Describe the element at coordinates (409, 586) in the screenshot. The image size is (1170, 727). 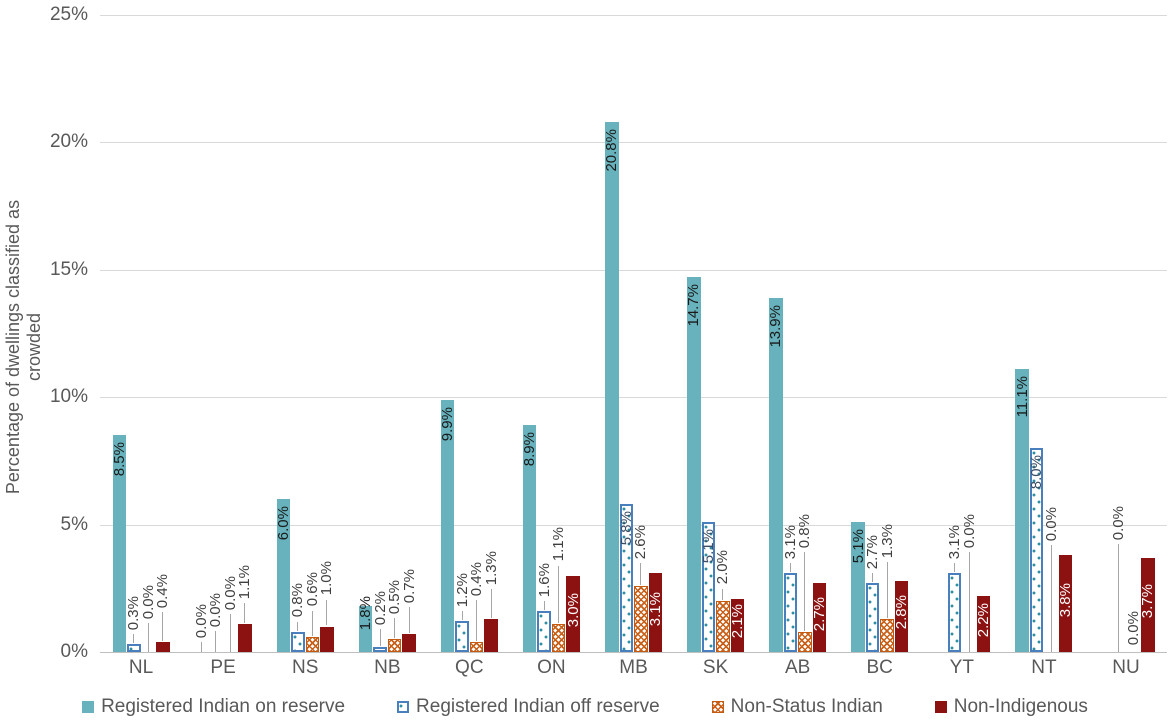
I see `value-label-non-indigenous-NB: 0.7%` at that location.